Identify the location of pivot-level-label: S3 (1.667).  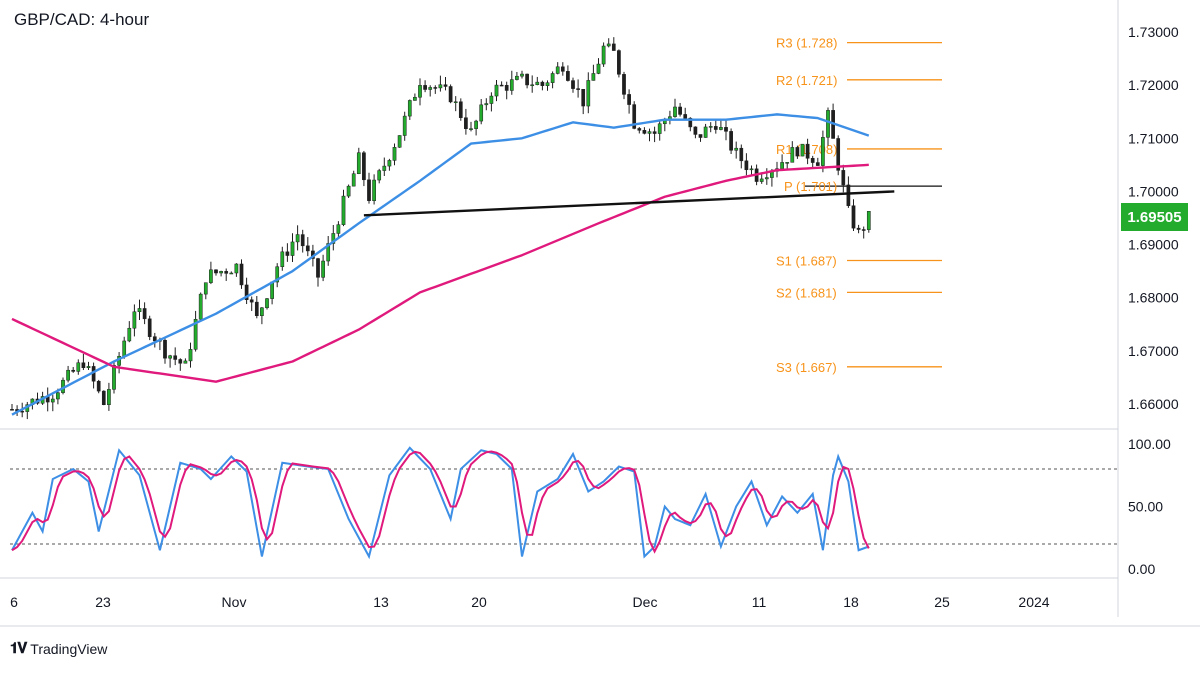
(806, 367).